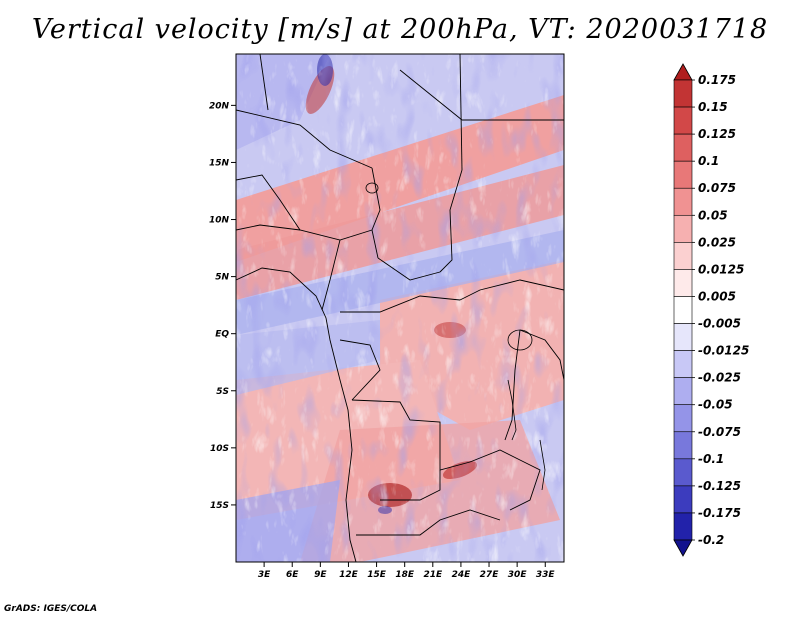 Image resolution: width=800 pixels, height=618 pixels. What do you see at coordinates (222, 335) in the screenshot?
I see `lat-tick-label: EQ` at bounding box center [222, 335].